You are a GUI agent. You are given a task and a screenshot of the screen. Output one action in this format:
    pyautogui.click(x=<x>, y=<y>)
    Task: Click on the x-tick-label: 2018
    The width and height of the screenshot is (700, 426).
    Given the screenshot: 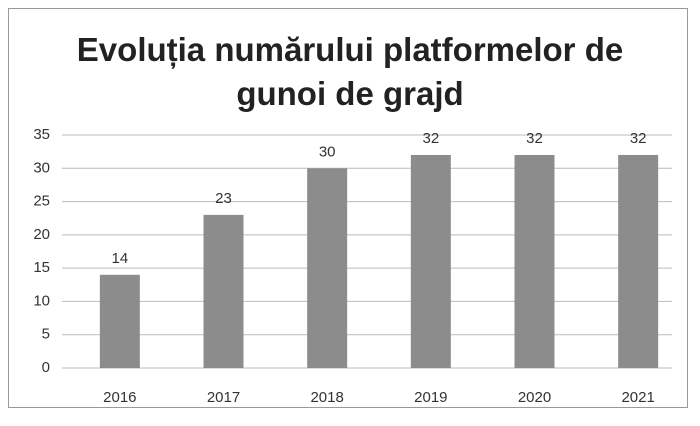 What is the action you would take?
    pyautogui.click(x=326, y=397)
    